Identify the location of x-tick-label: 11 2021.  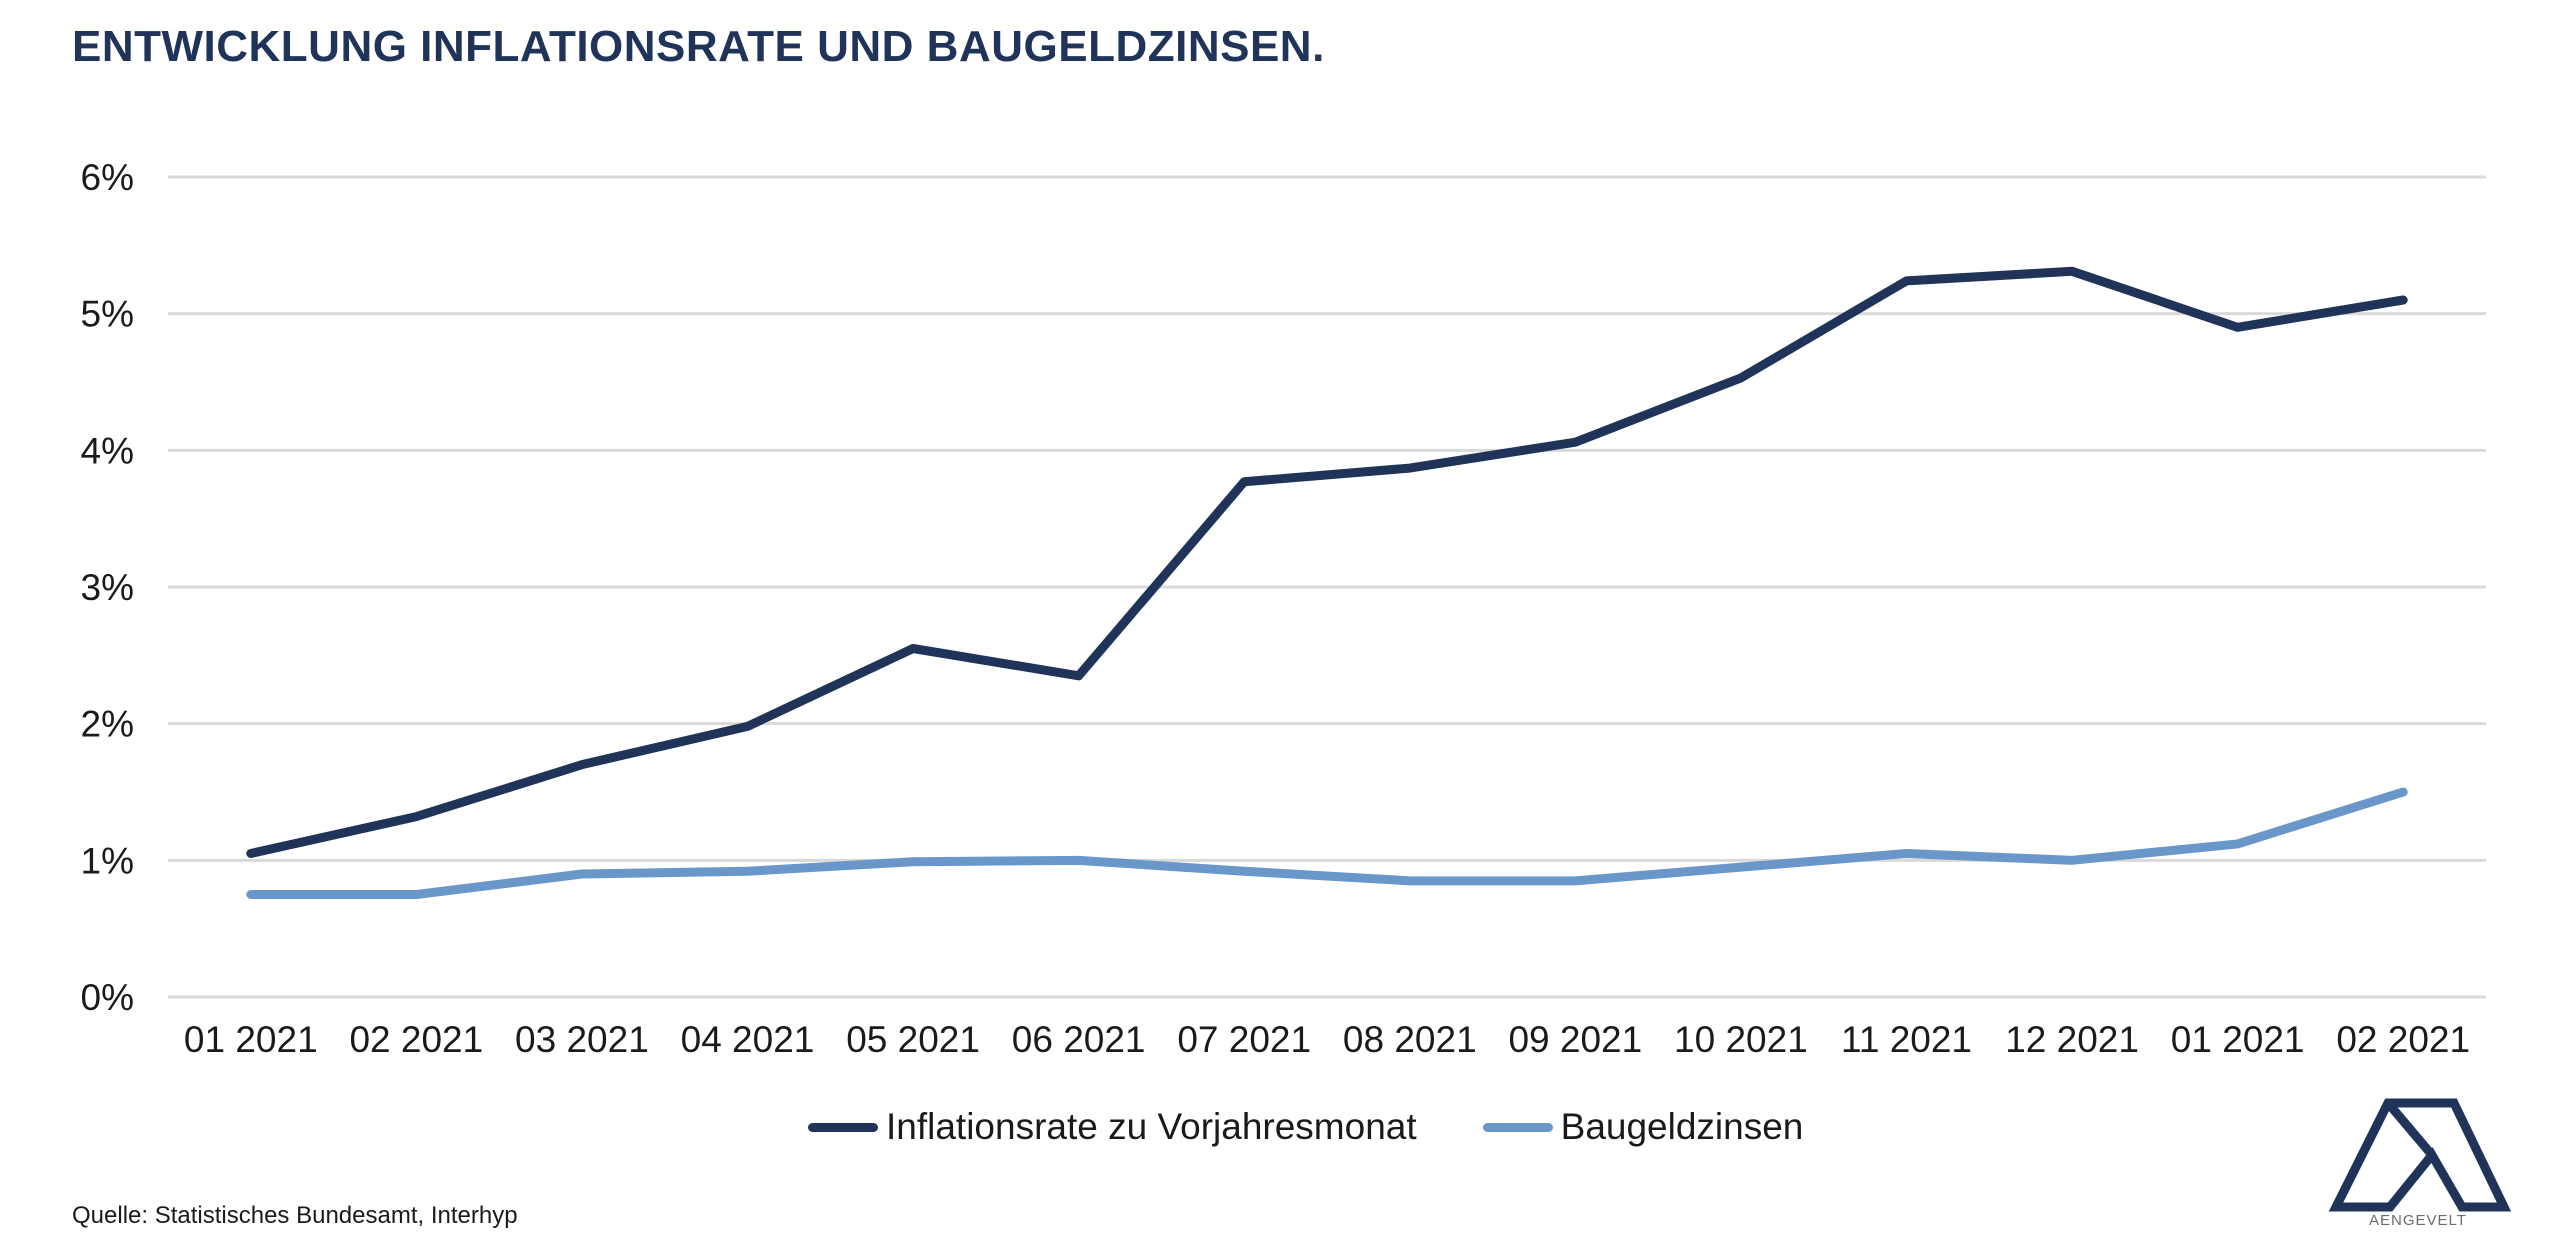
(1906, 1039).